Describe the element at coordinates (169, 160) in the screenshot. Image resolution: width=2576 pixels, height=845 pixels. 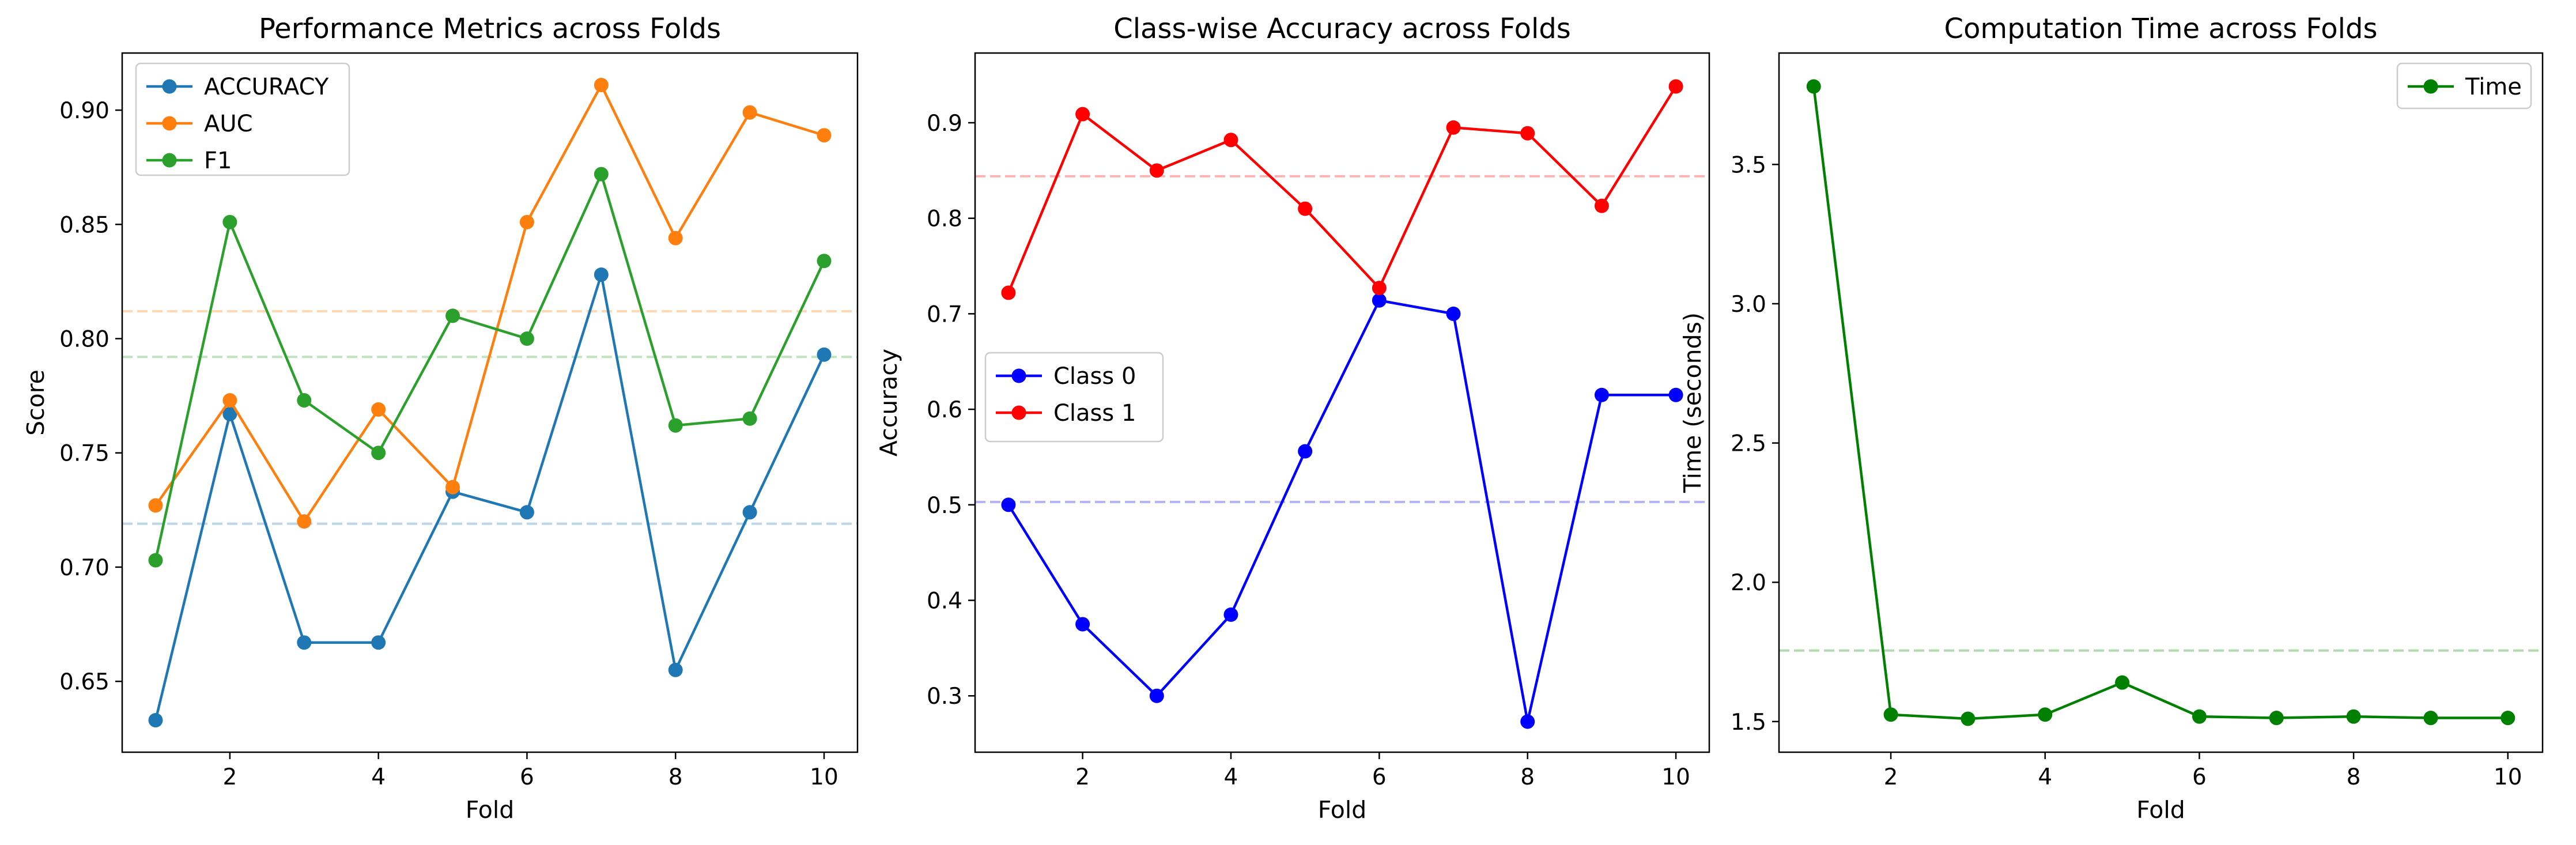
I see `legend-marker-f1` at that location.